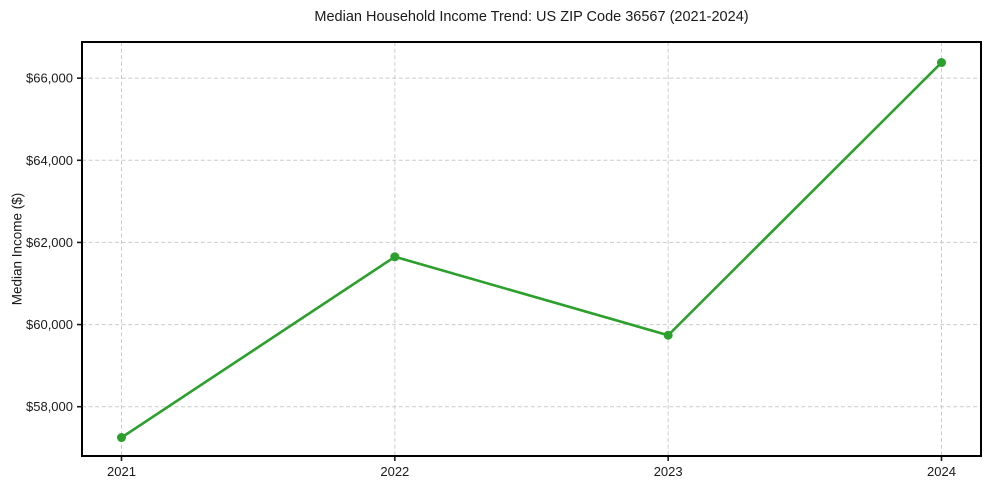 This screenshot has height=490, width=989. I want to click on x-tick-label: 2024, so click(941, 471).